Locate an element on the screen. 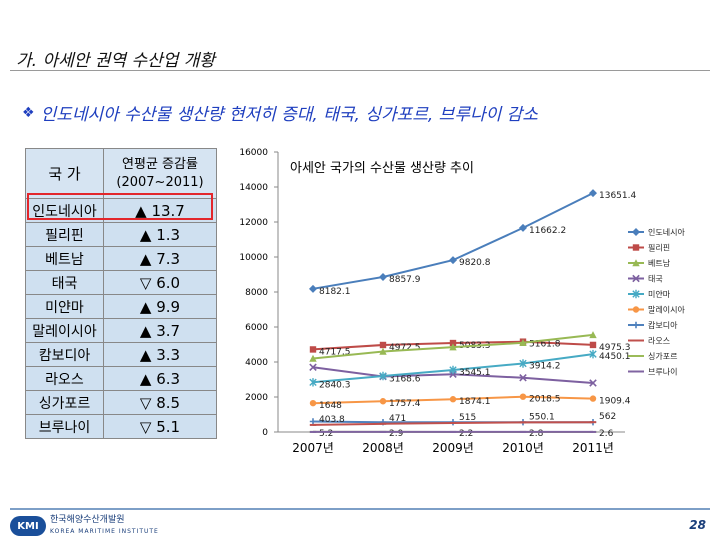 The width and height of the screenshot is (720, 540). rate-cell: ▲ 6.3 is located at coordinates (160, 378).